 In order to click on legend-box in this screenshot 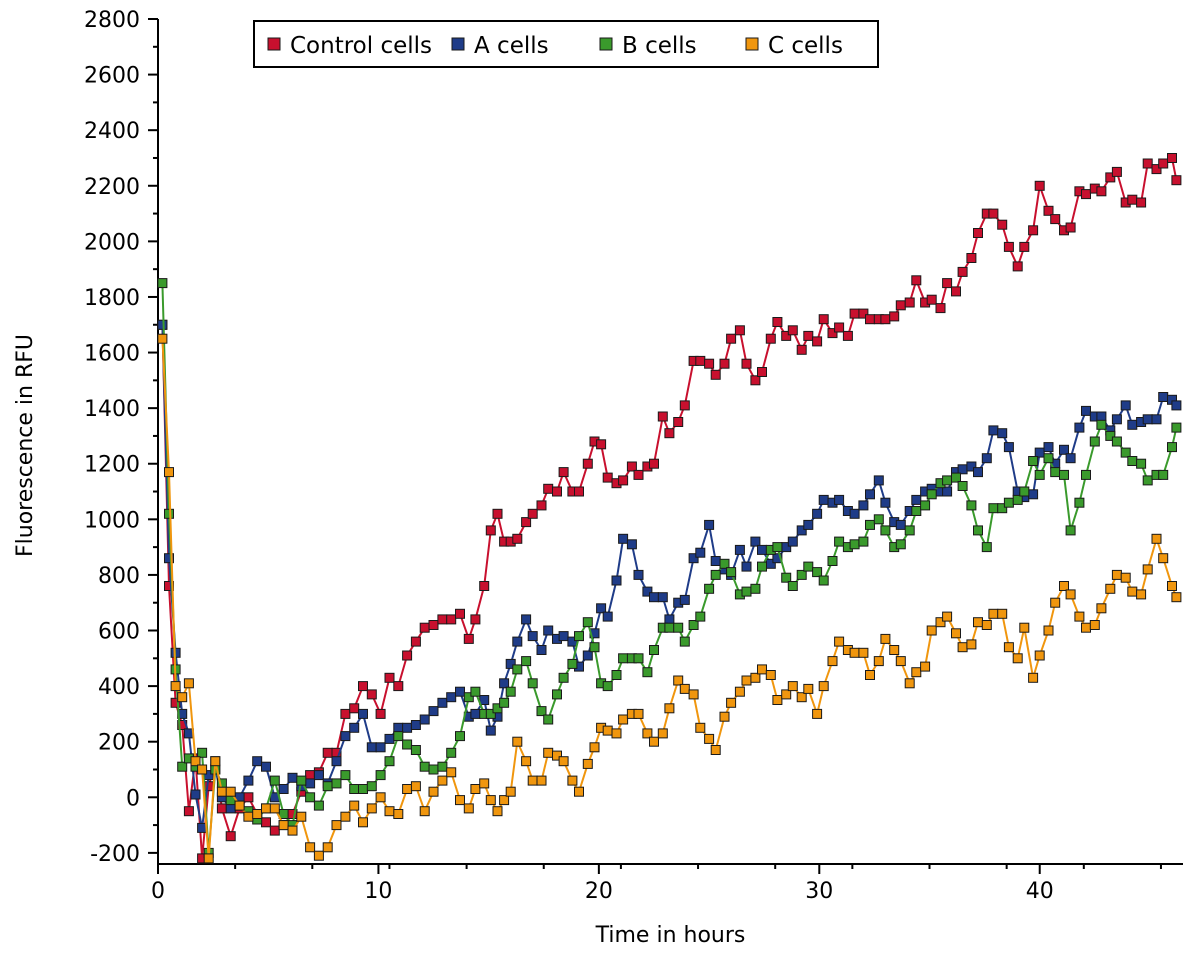, I will do `click(566, 44)`.